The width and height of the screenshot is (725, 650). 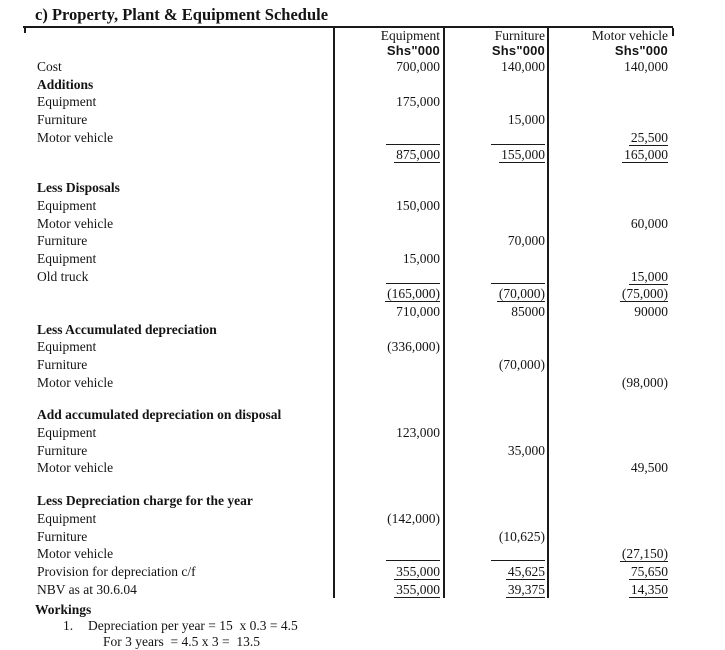 What do you see at coordinates (611, 590) in the screenshot?
I see `cell-motor-vehicle: 14,350` at bounding box center [611, 590].